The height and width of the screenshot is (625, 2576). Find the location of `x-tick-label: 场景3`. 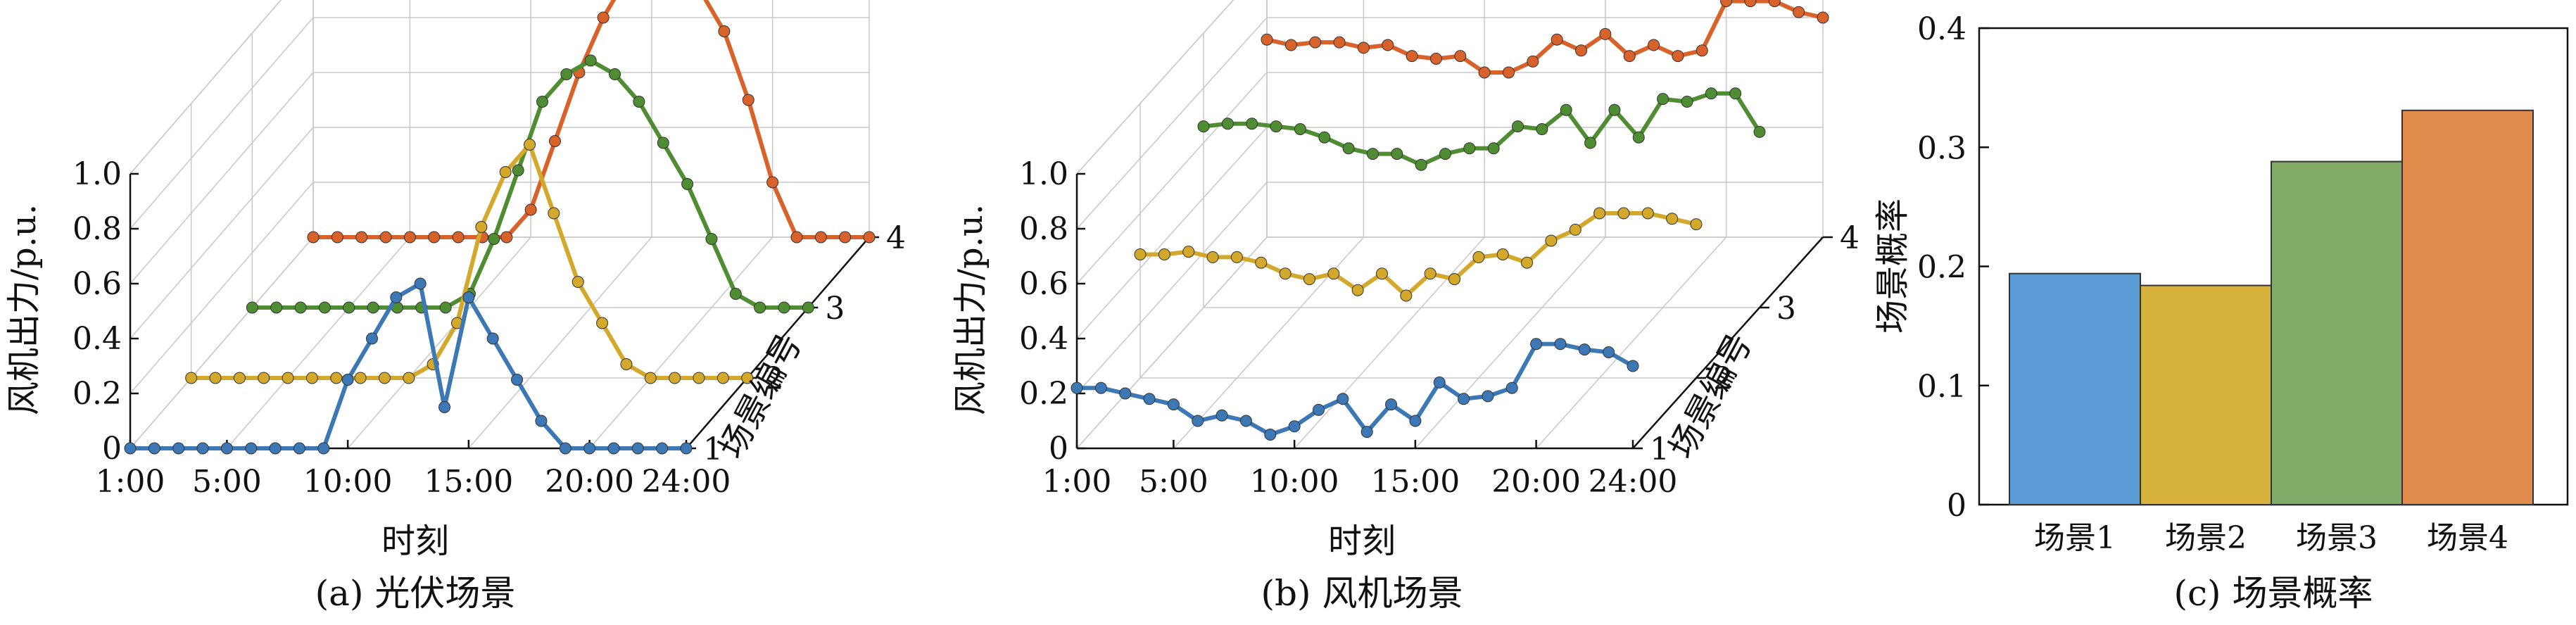

x-tick-label: 场景3 is located at coordinates (2337, 538).